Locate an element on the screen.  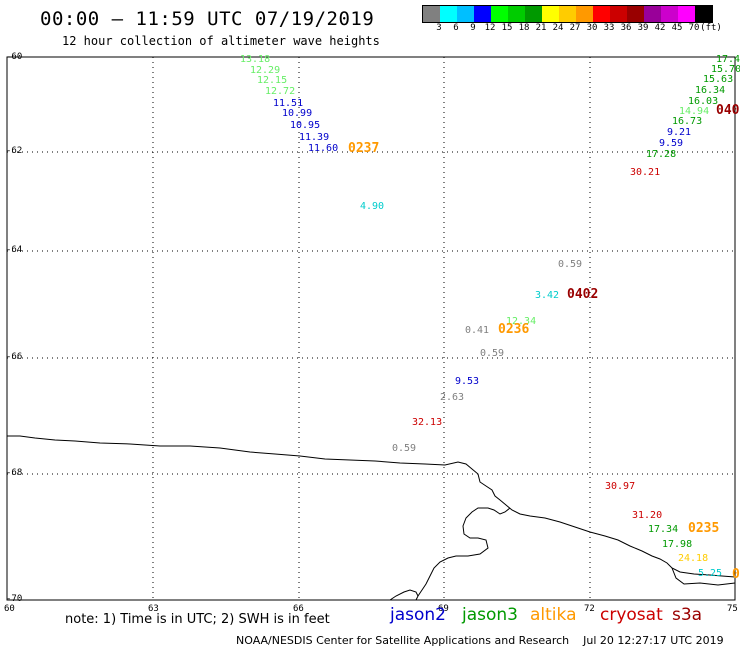
observation-label: 24.18 is located at coordinates (693, 558).